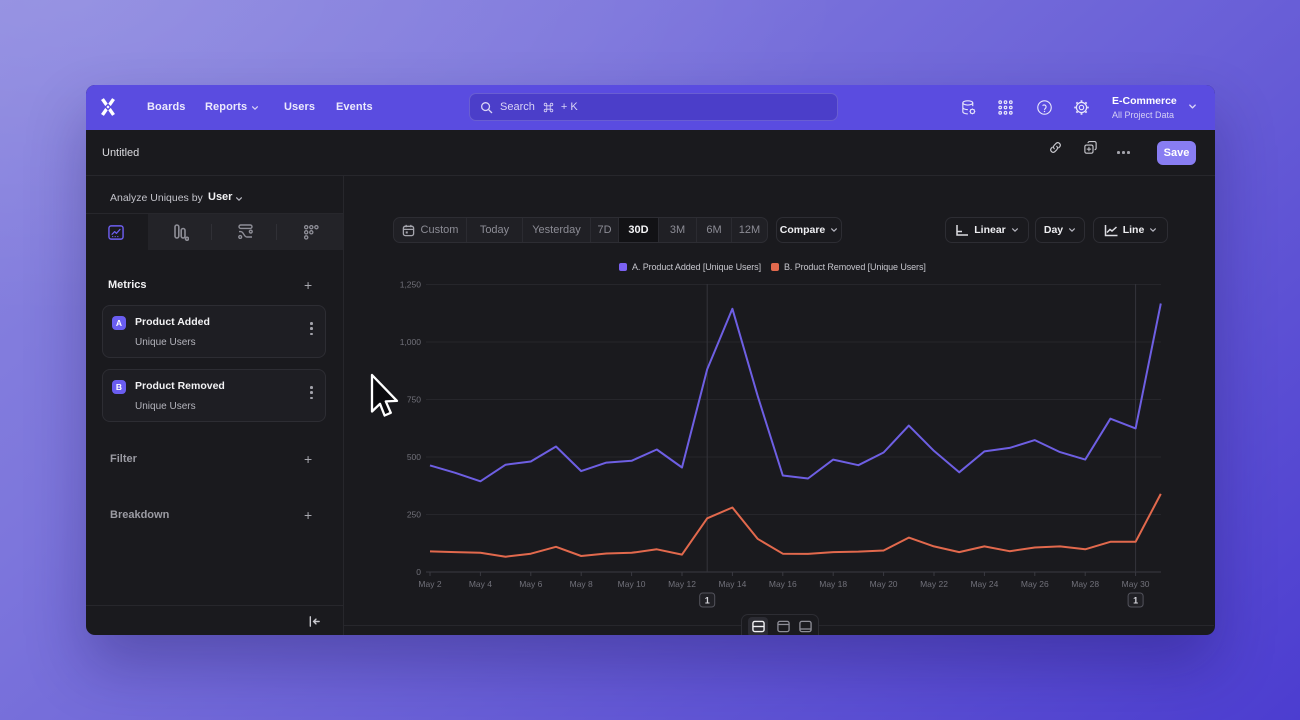 The image size is (1300, 720). I want to click on svg-text: May 10, so click(632, 584).